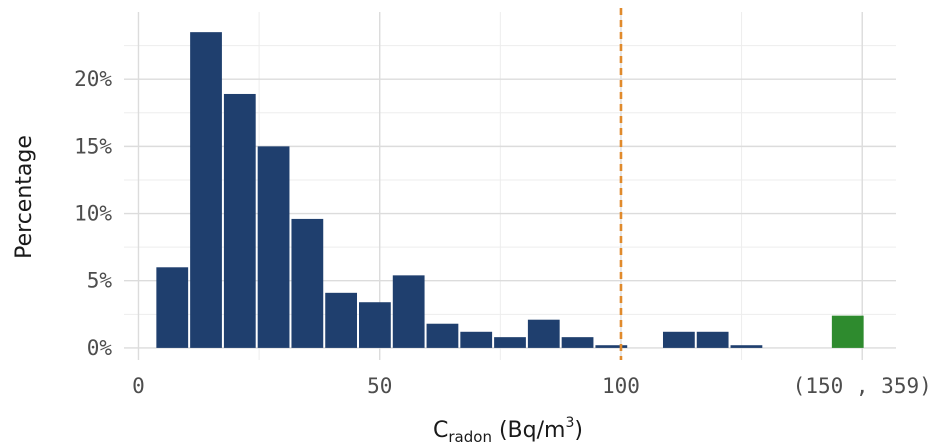  What do you see at coordinates (93, 79) in the screenshot?
I see `y-tick-label: 20%` at bounding box center [93, 79].